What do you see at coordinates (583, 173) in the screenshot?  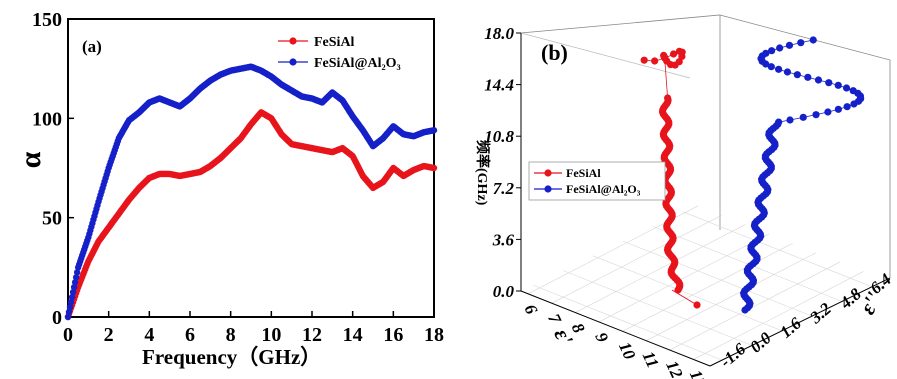 I see `legend-label-b-fesial: FeSiAl` at bounding box center [583, 173].